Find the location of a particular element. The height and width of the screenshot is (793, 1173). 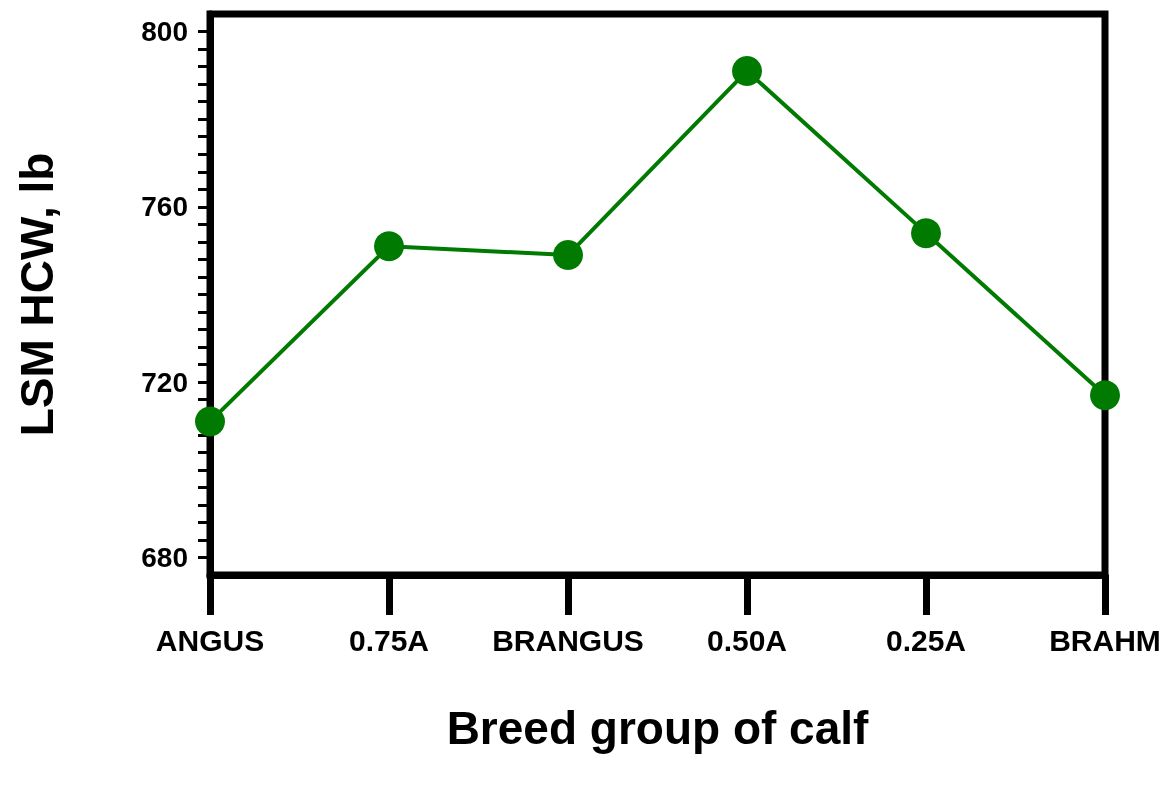

y-tick-label: 760 is located at coordinates (164, 207).